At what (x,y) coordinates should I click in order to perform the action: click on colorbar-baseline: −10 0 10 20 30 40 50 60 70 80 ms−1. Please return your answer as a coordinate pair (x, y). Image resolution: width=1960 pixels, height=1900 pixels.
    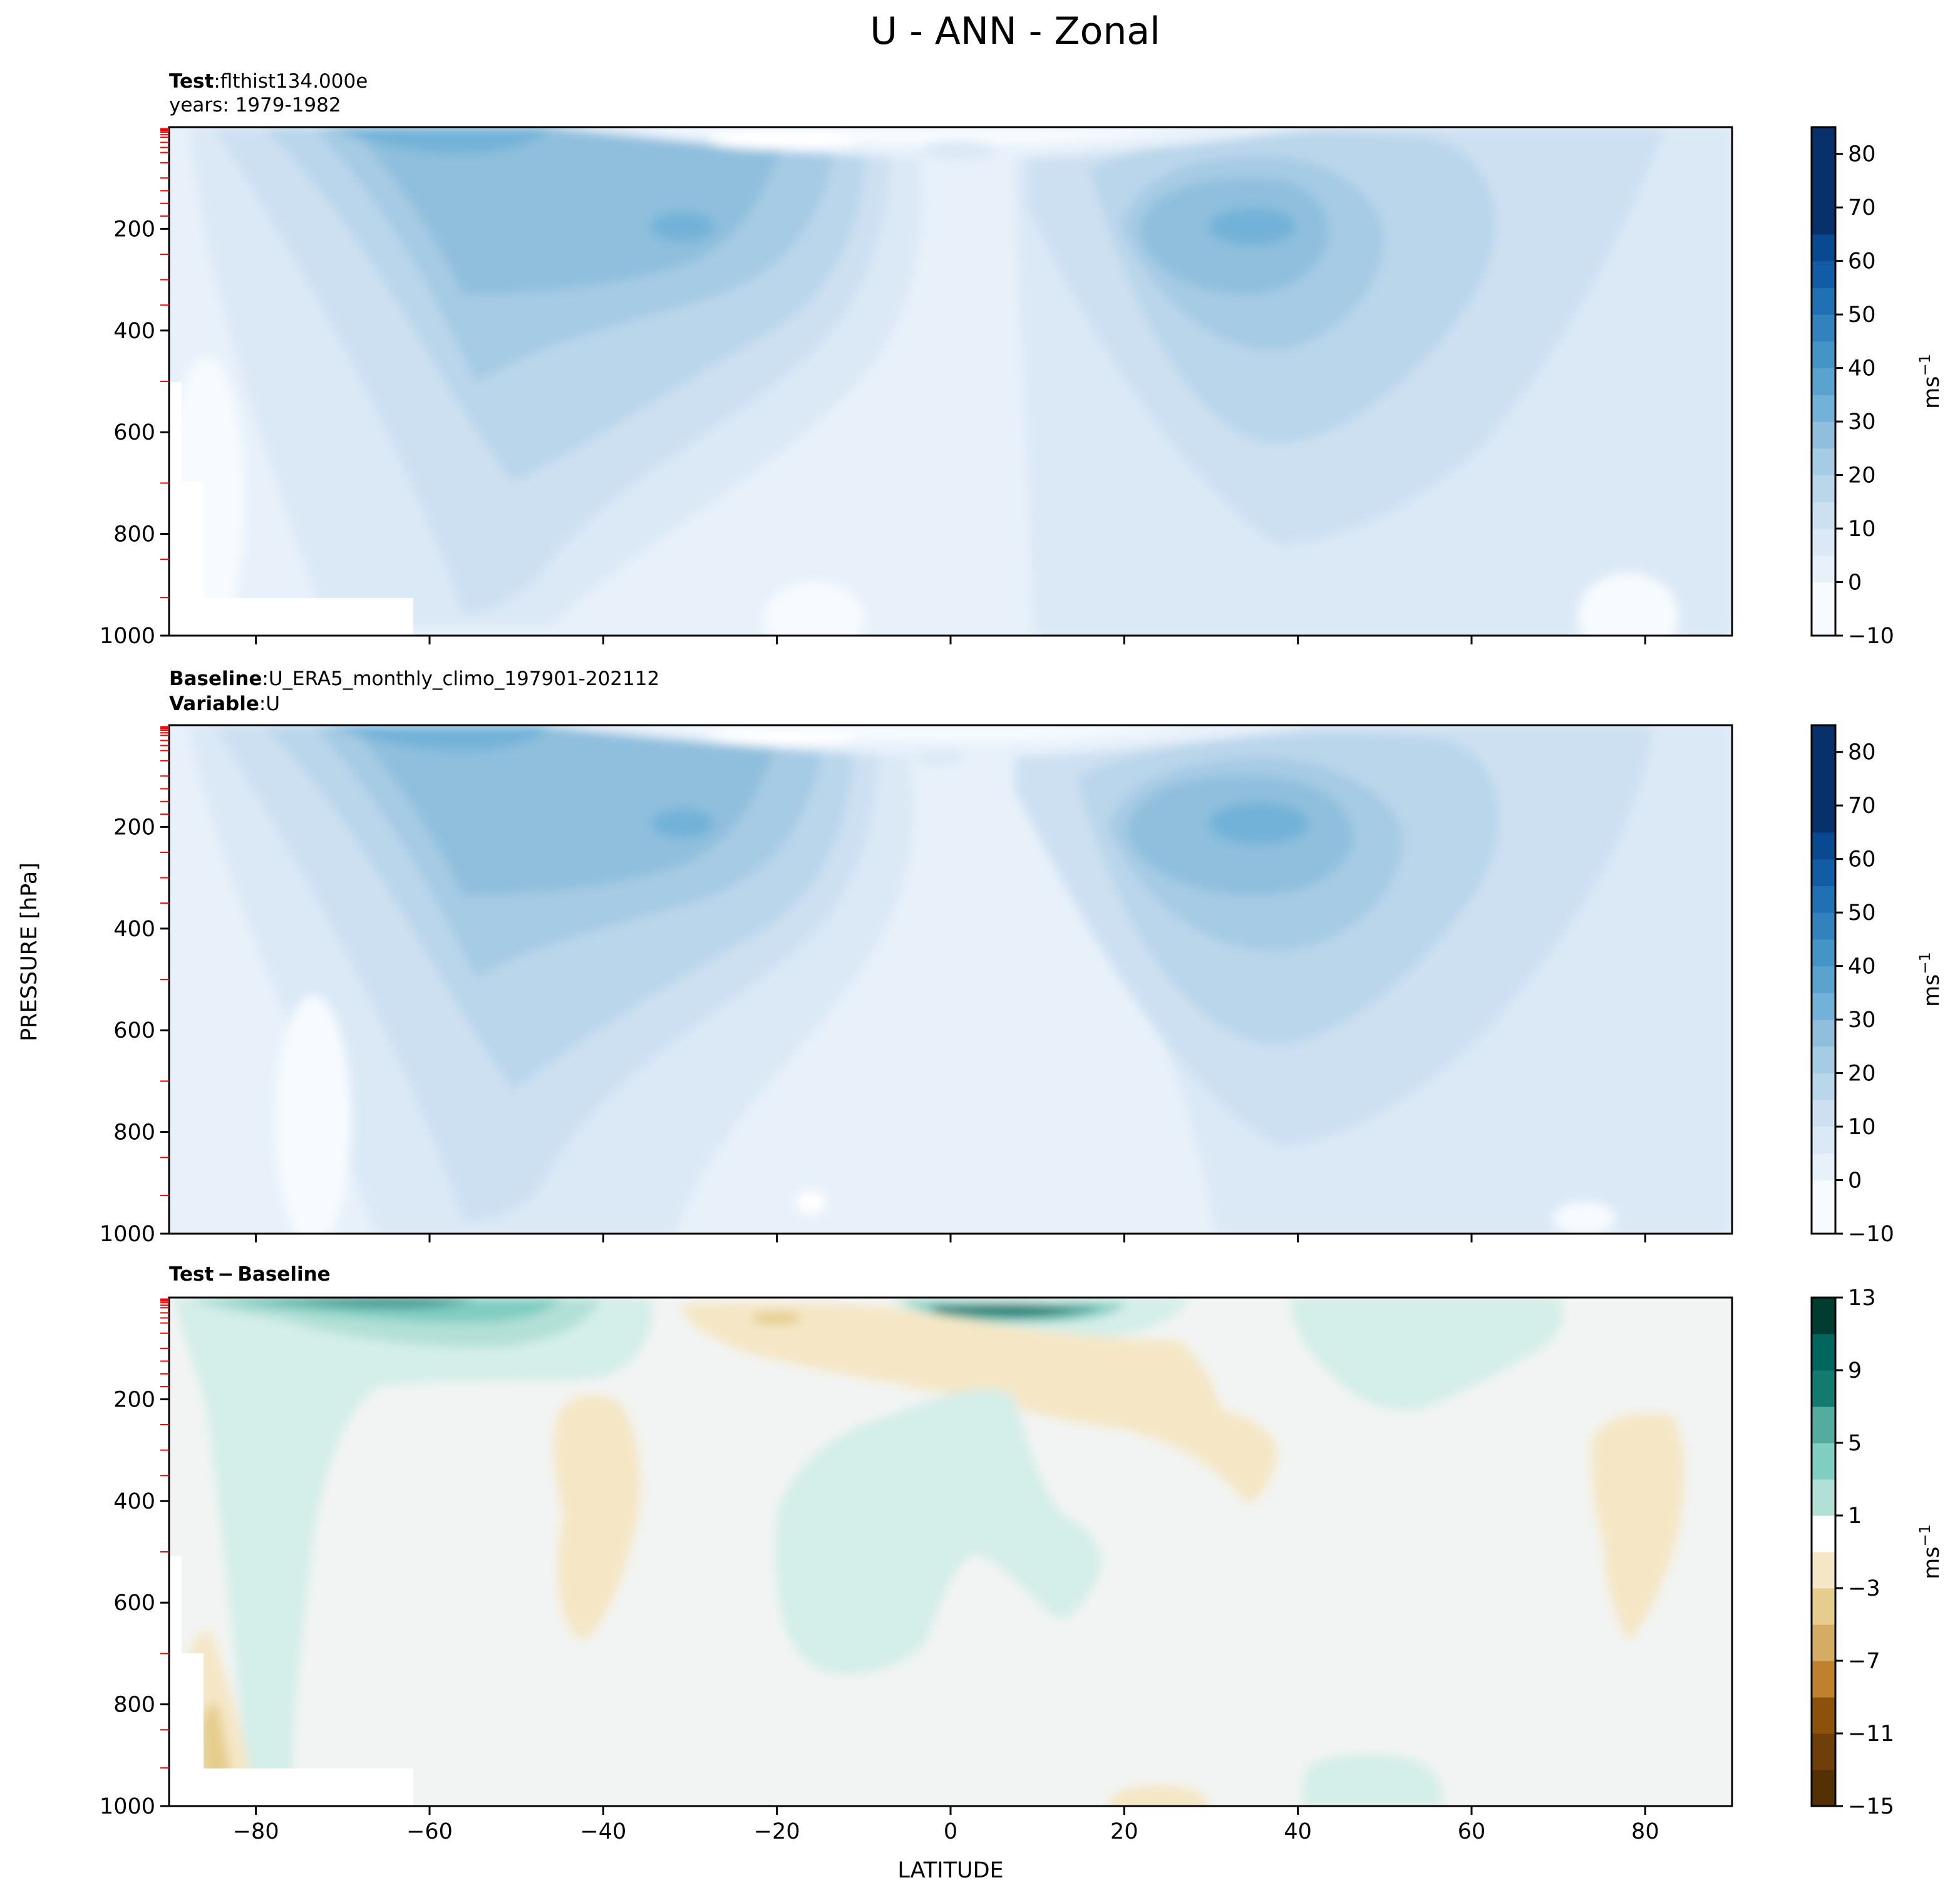
    Looking at the image, I should click on (1877, 985).